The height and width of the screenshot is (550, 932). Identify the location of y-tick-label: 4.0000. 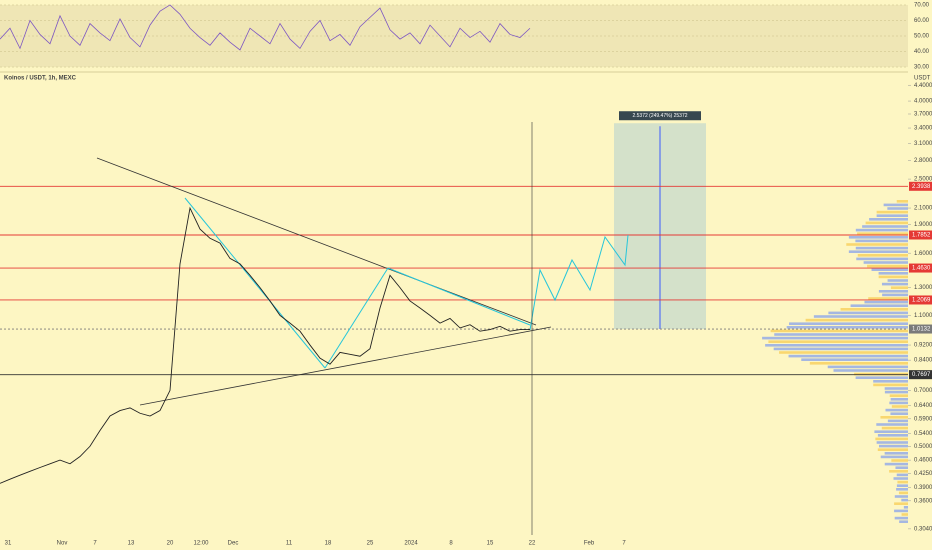
(923, 102).